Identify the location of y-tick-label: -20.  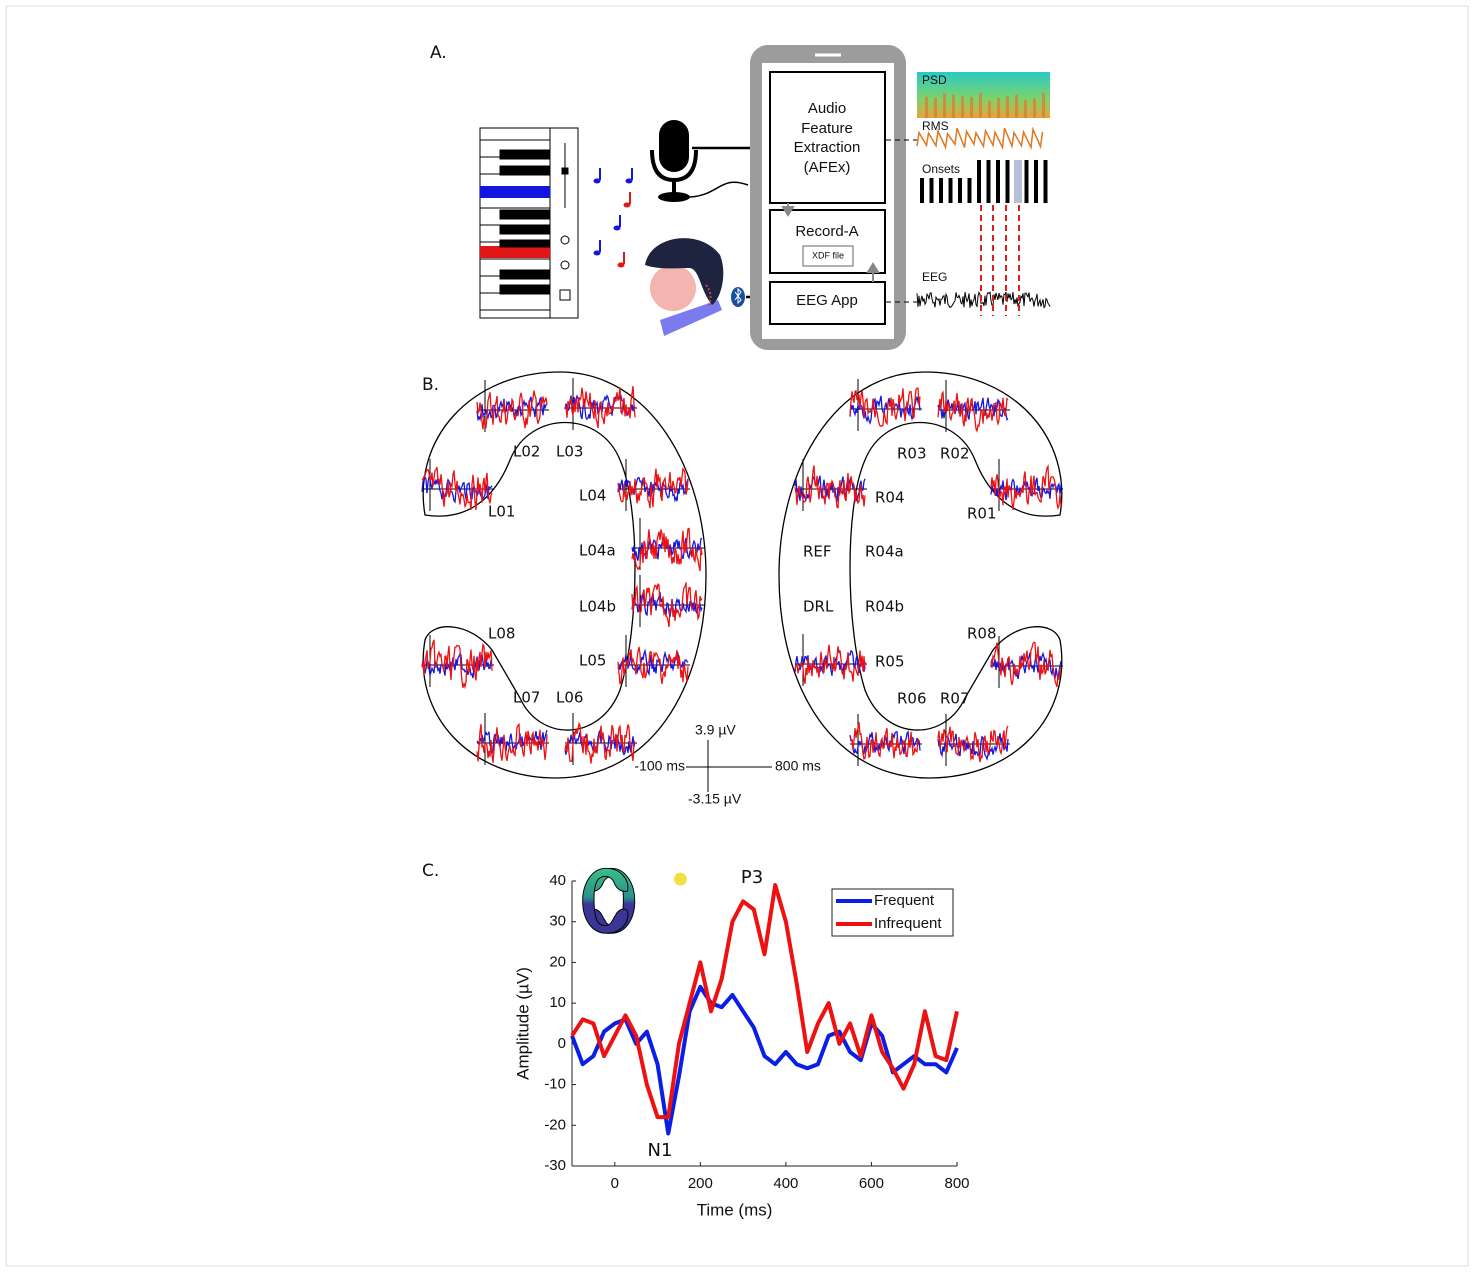
(555, 1124).